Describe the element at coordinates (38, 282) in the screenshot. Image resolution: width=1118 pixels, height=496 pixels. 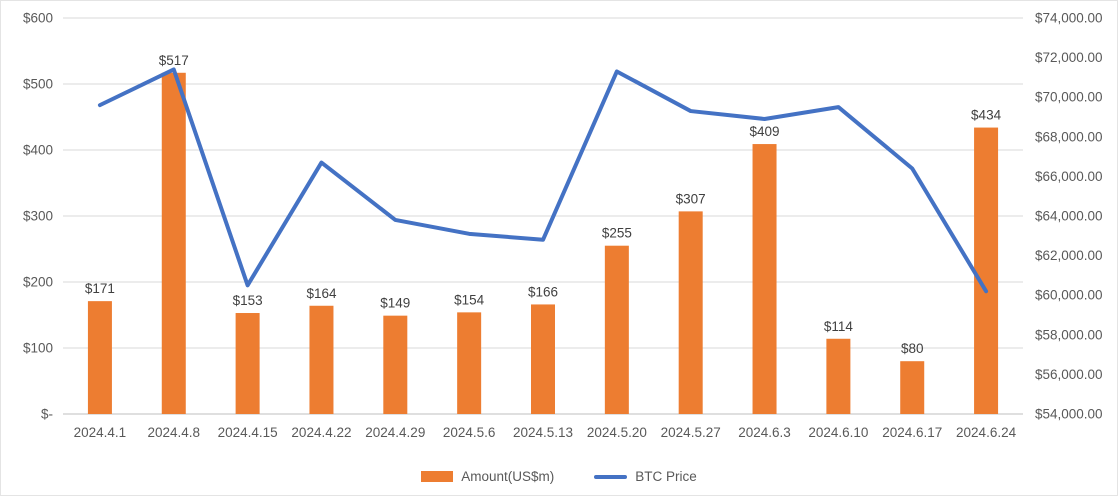
I see `left-axis-tick-label: $200` at that location.